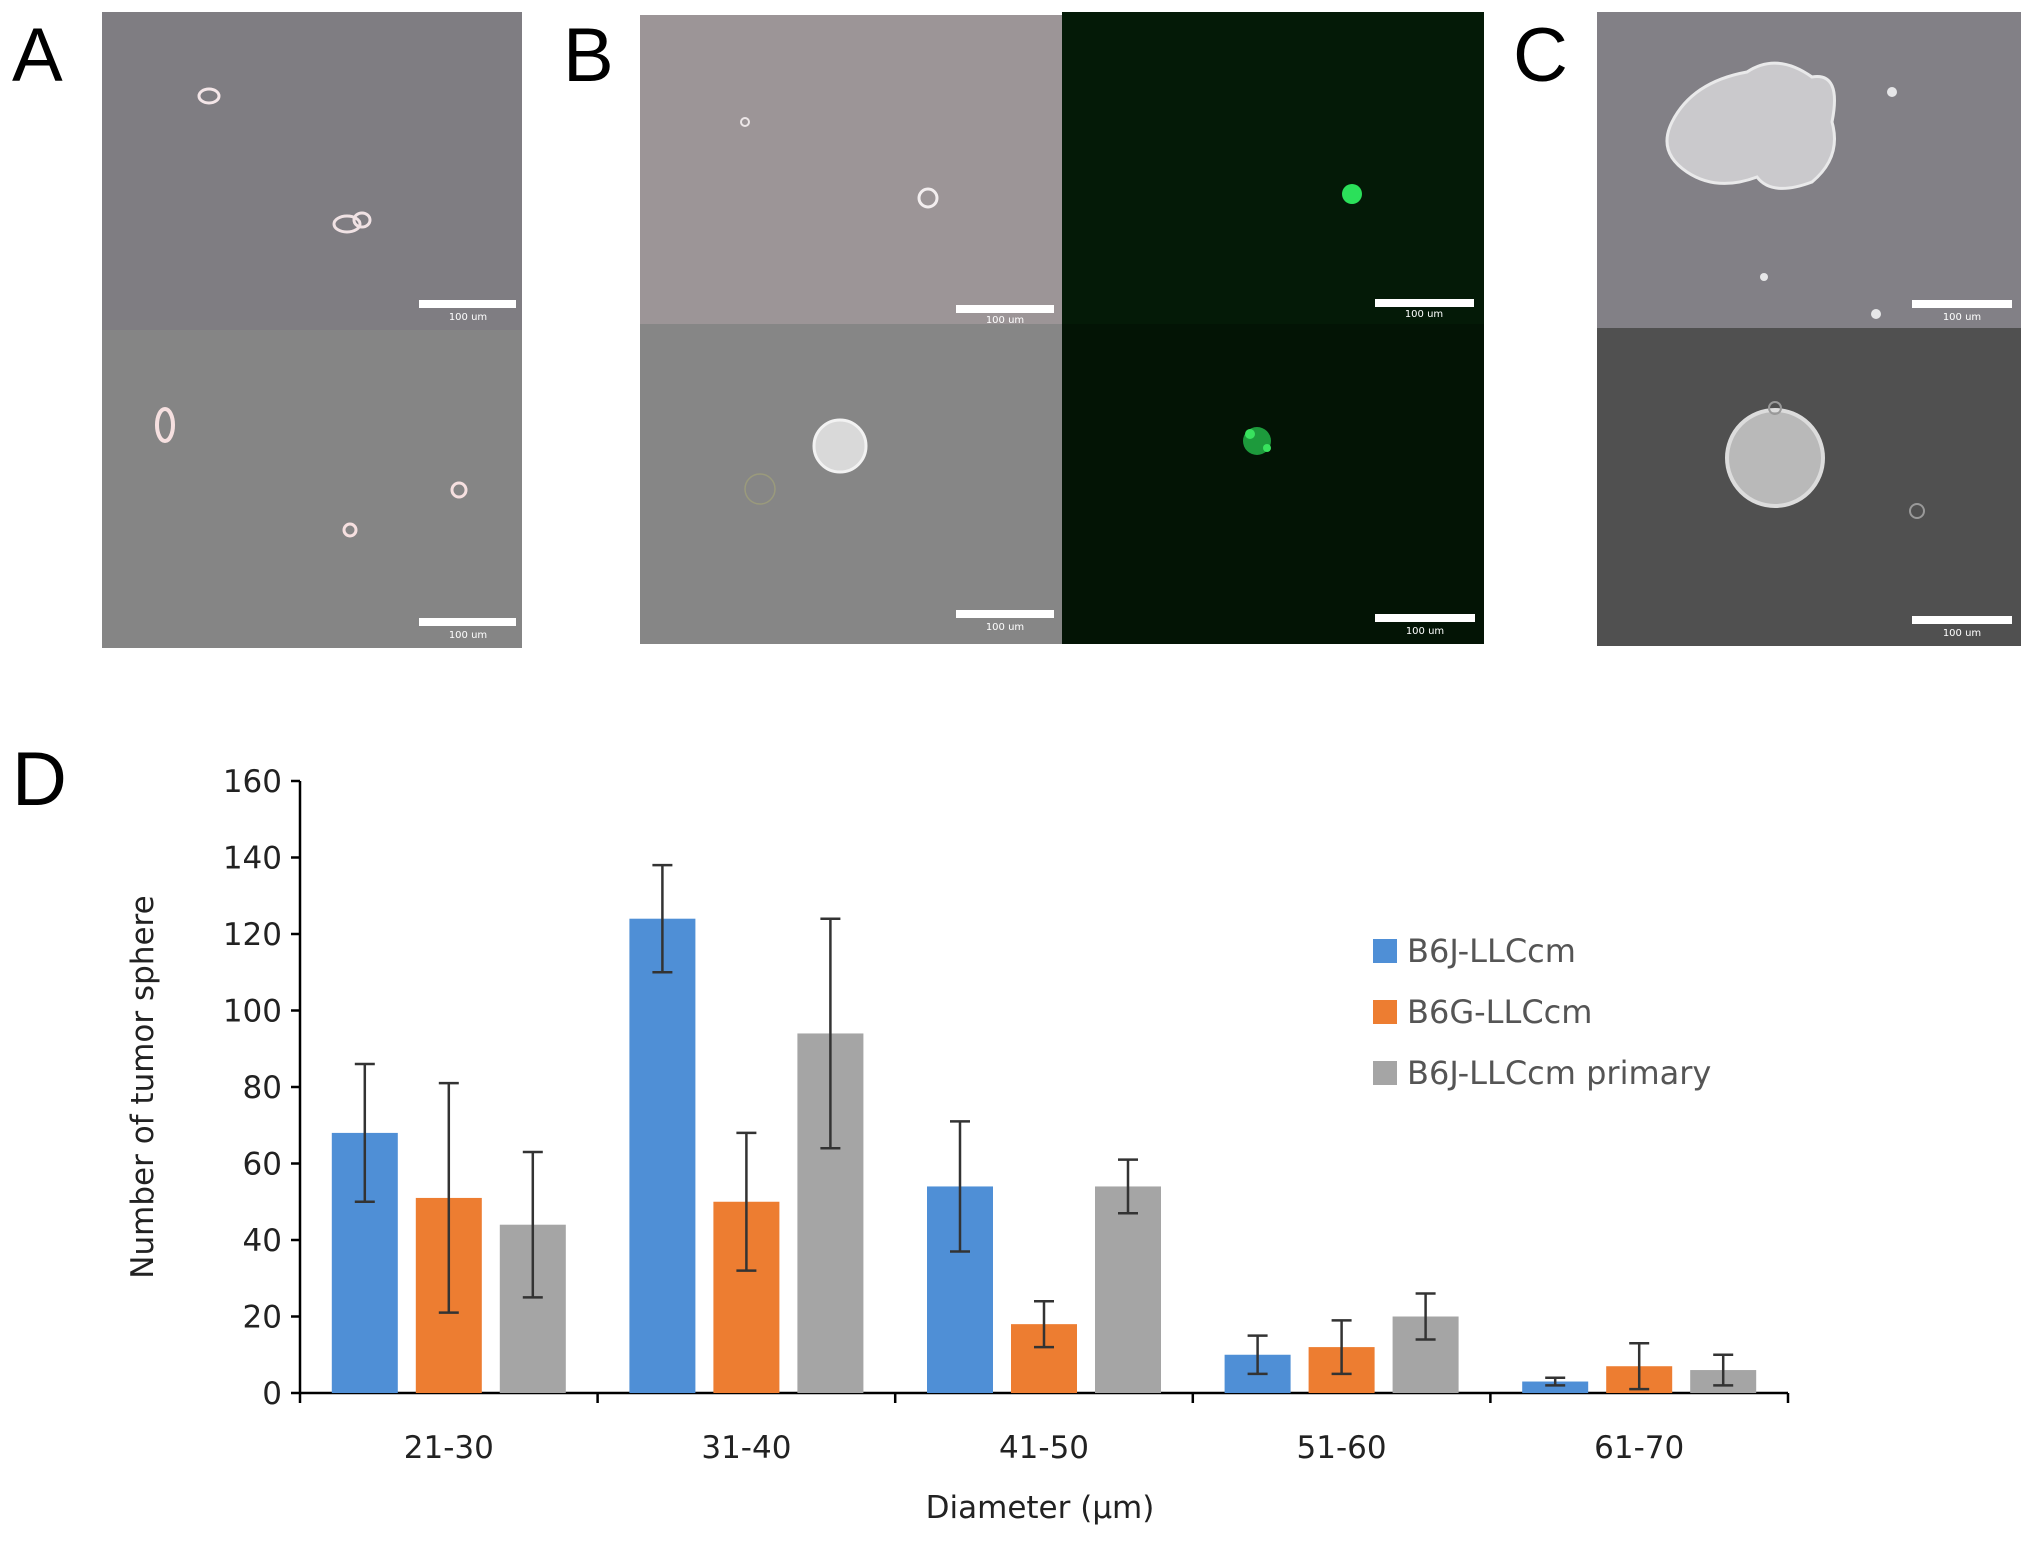  What do you see at coordinates (284, 160) in the screenshot?
I see `cell-clusters-a-top` at bounding box center [284, 160].